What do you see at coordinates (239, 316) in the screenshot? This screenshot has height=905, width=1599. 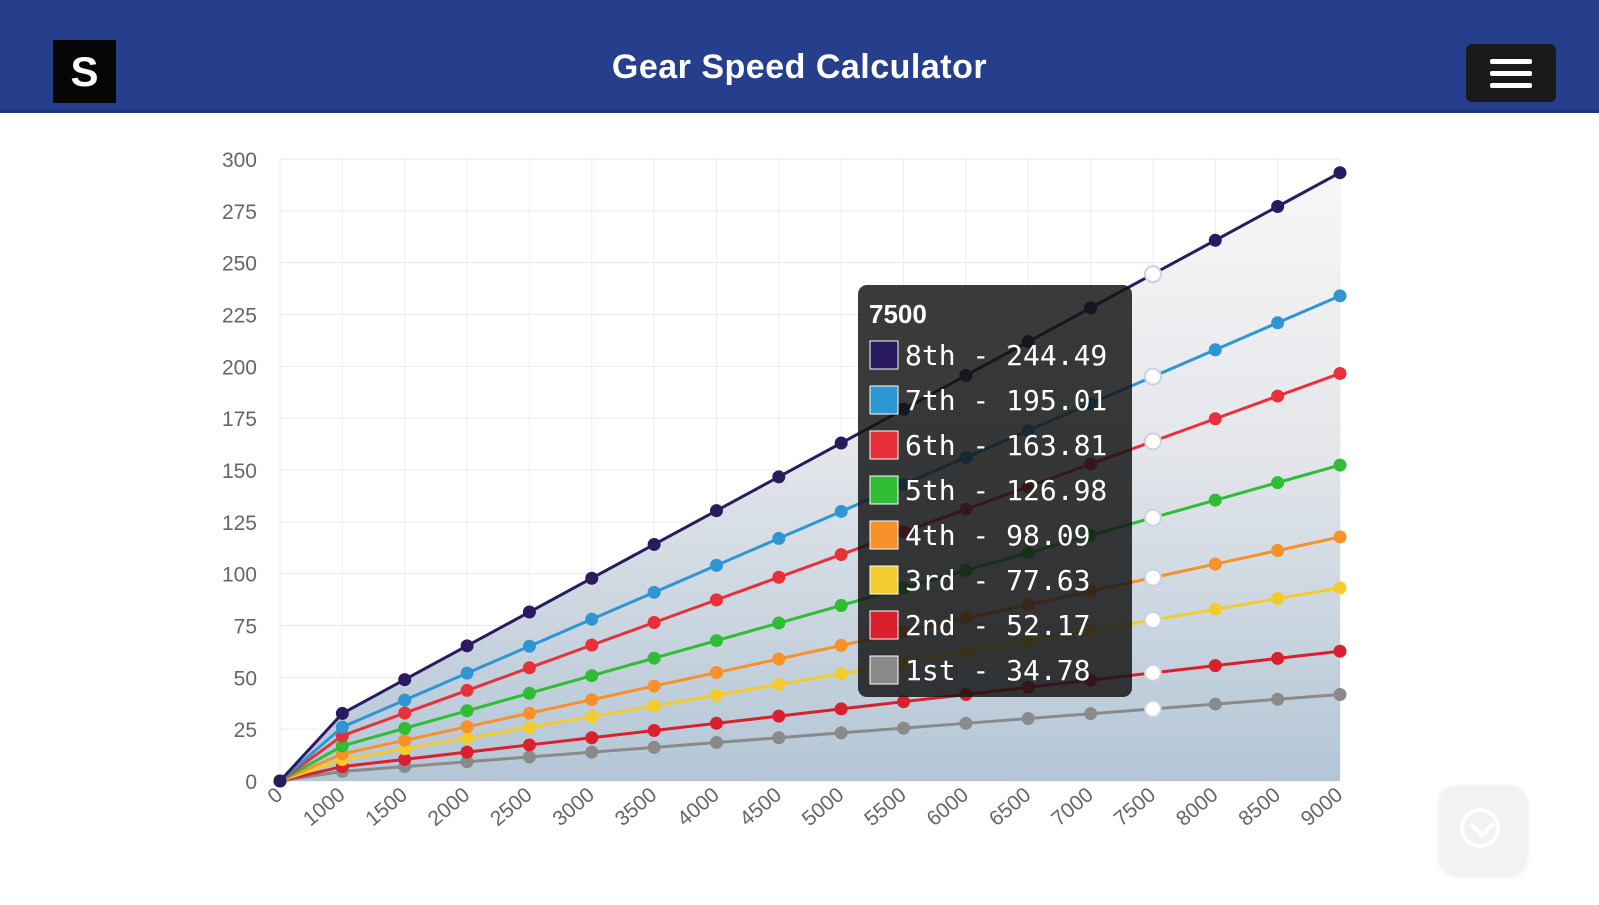 I see `y-tick-label: 225` at bounding box center [239, 316].